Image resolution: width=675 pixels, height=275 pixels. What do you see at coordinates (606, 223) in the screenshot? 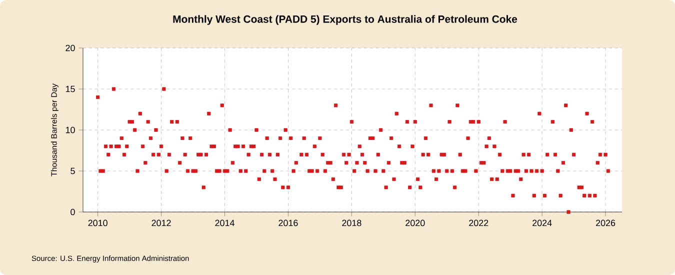
I see `x-tick-label: 2026` at bounding box center [606, 223].